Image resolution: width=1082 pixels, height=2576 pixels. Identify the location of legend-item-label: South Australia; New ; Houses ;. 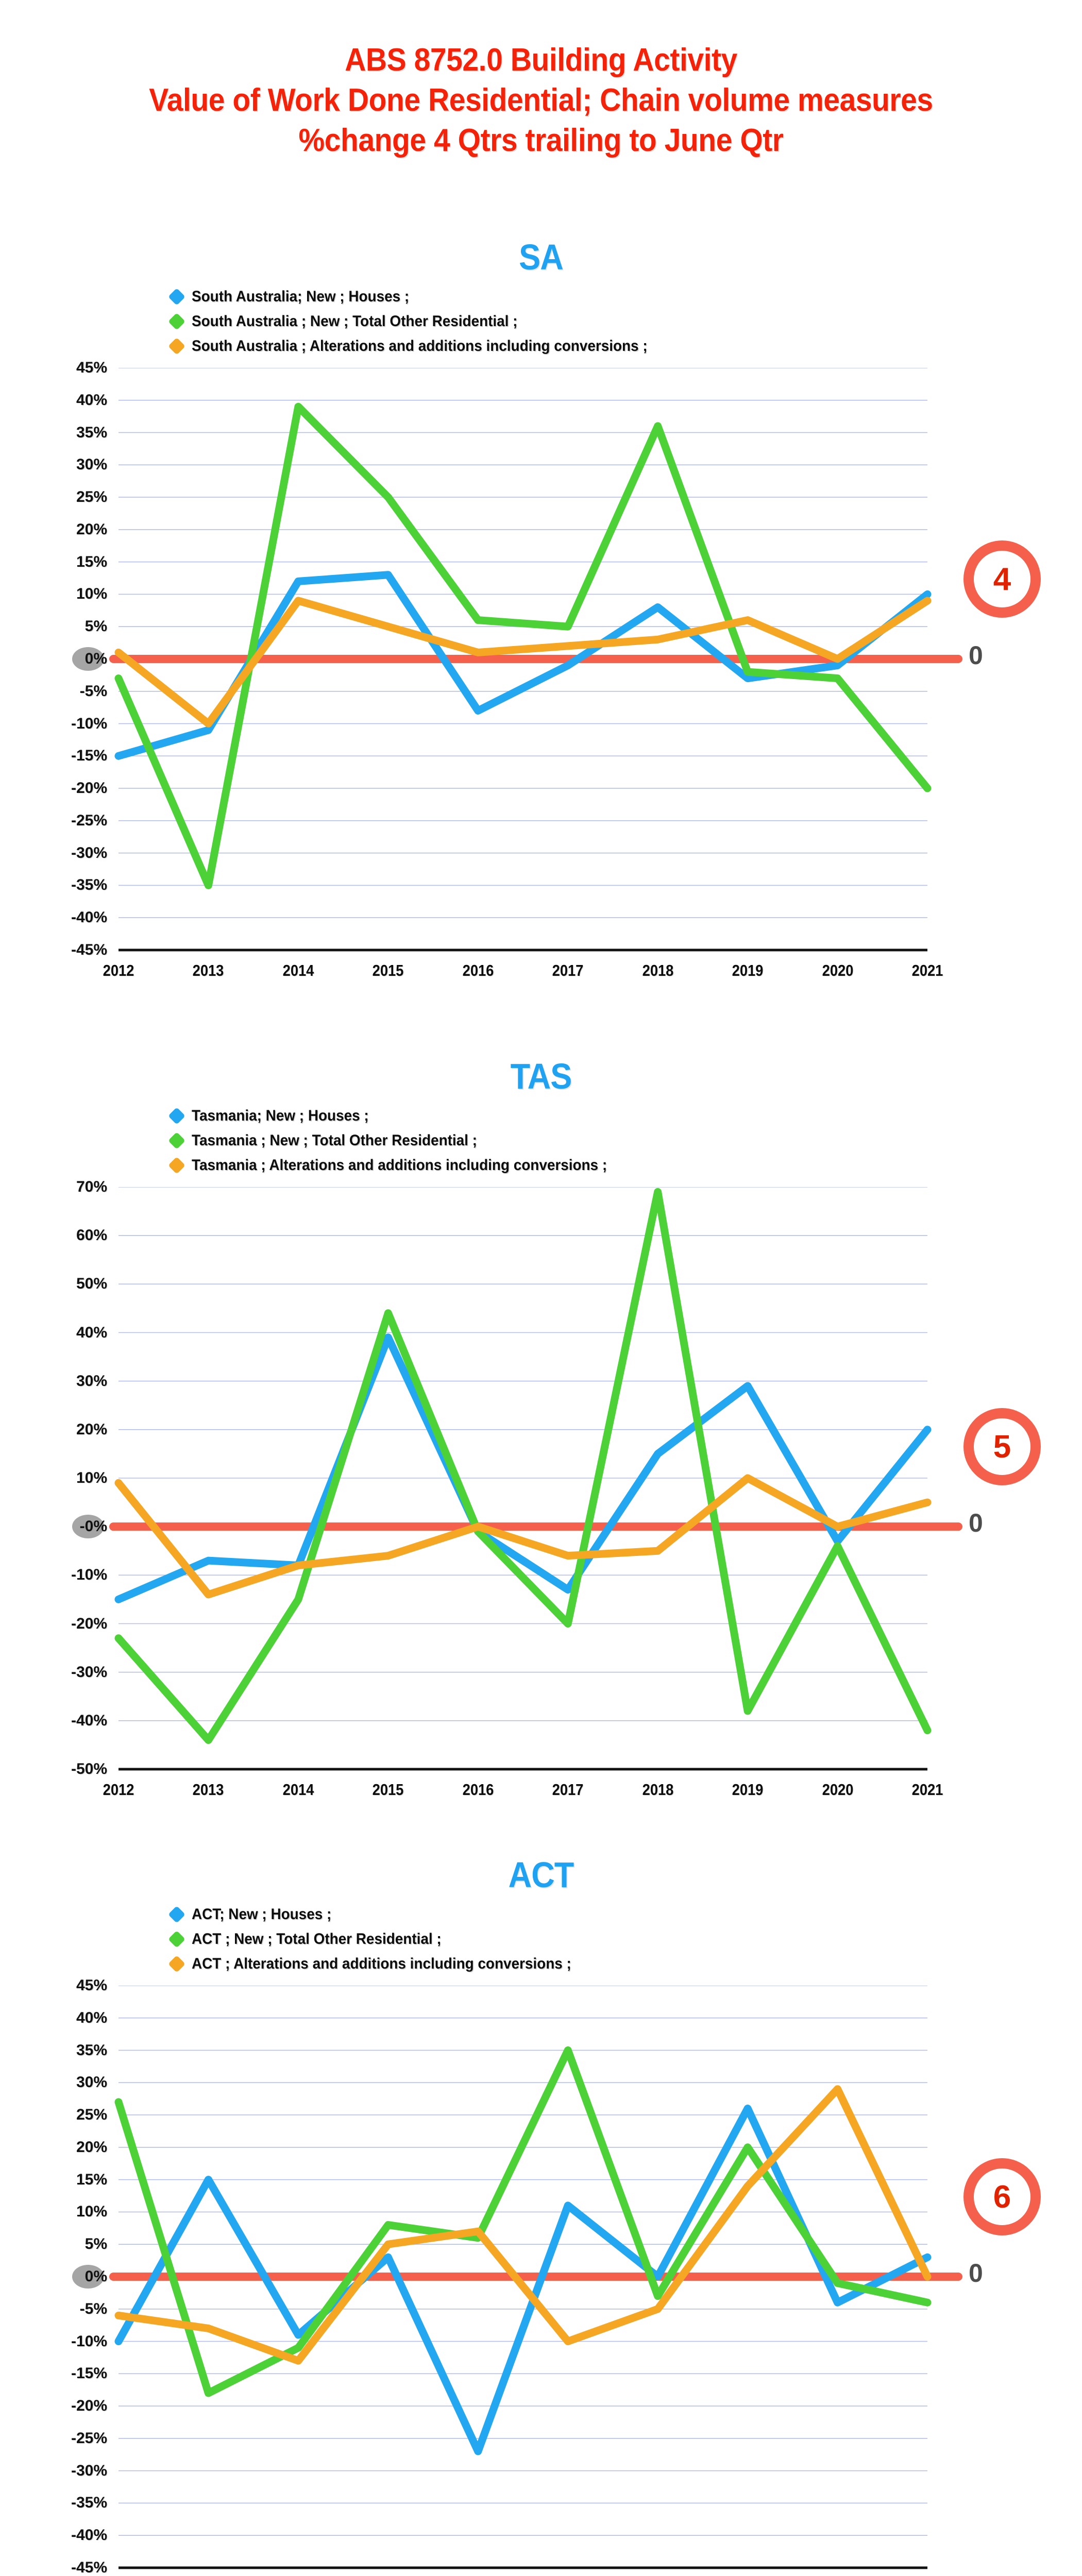
(301, 296).